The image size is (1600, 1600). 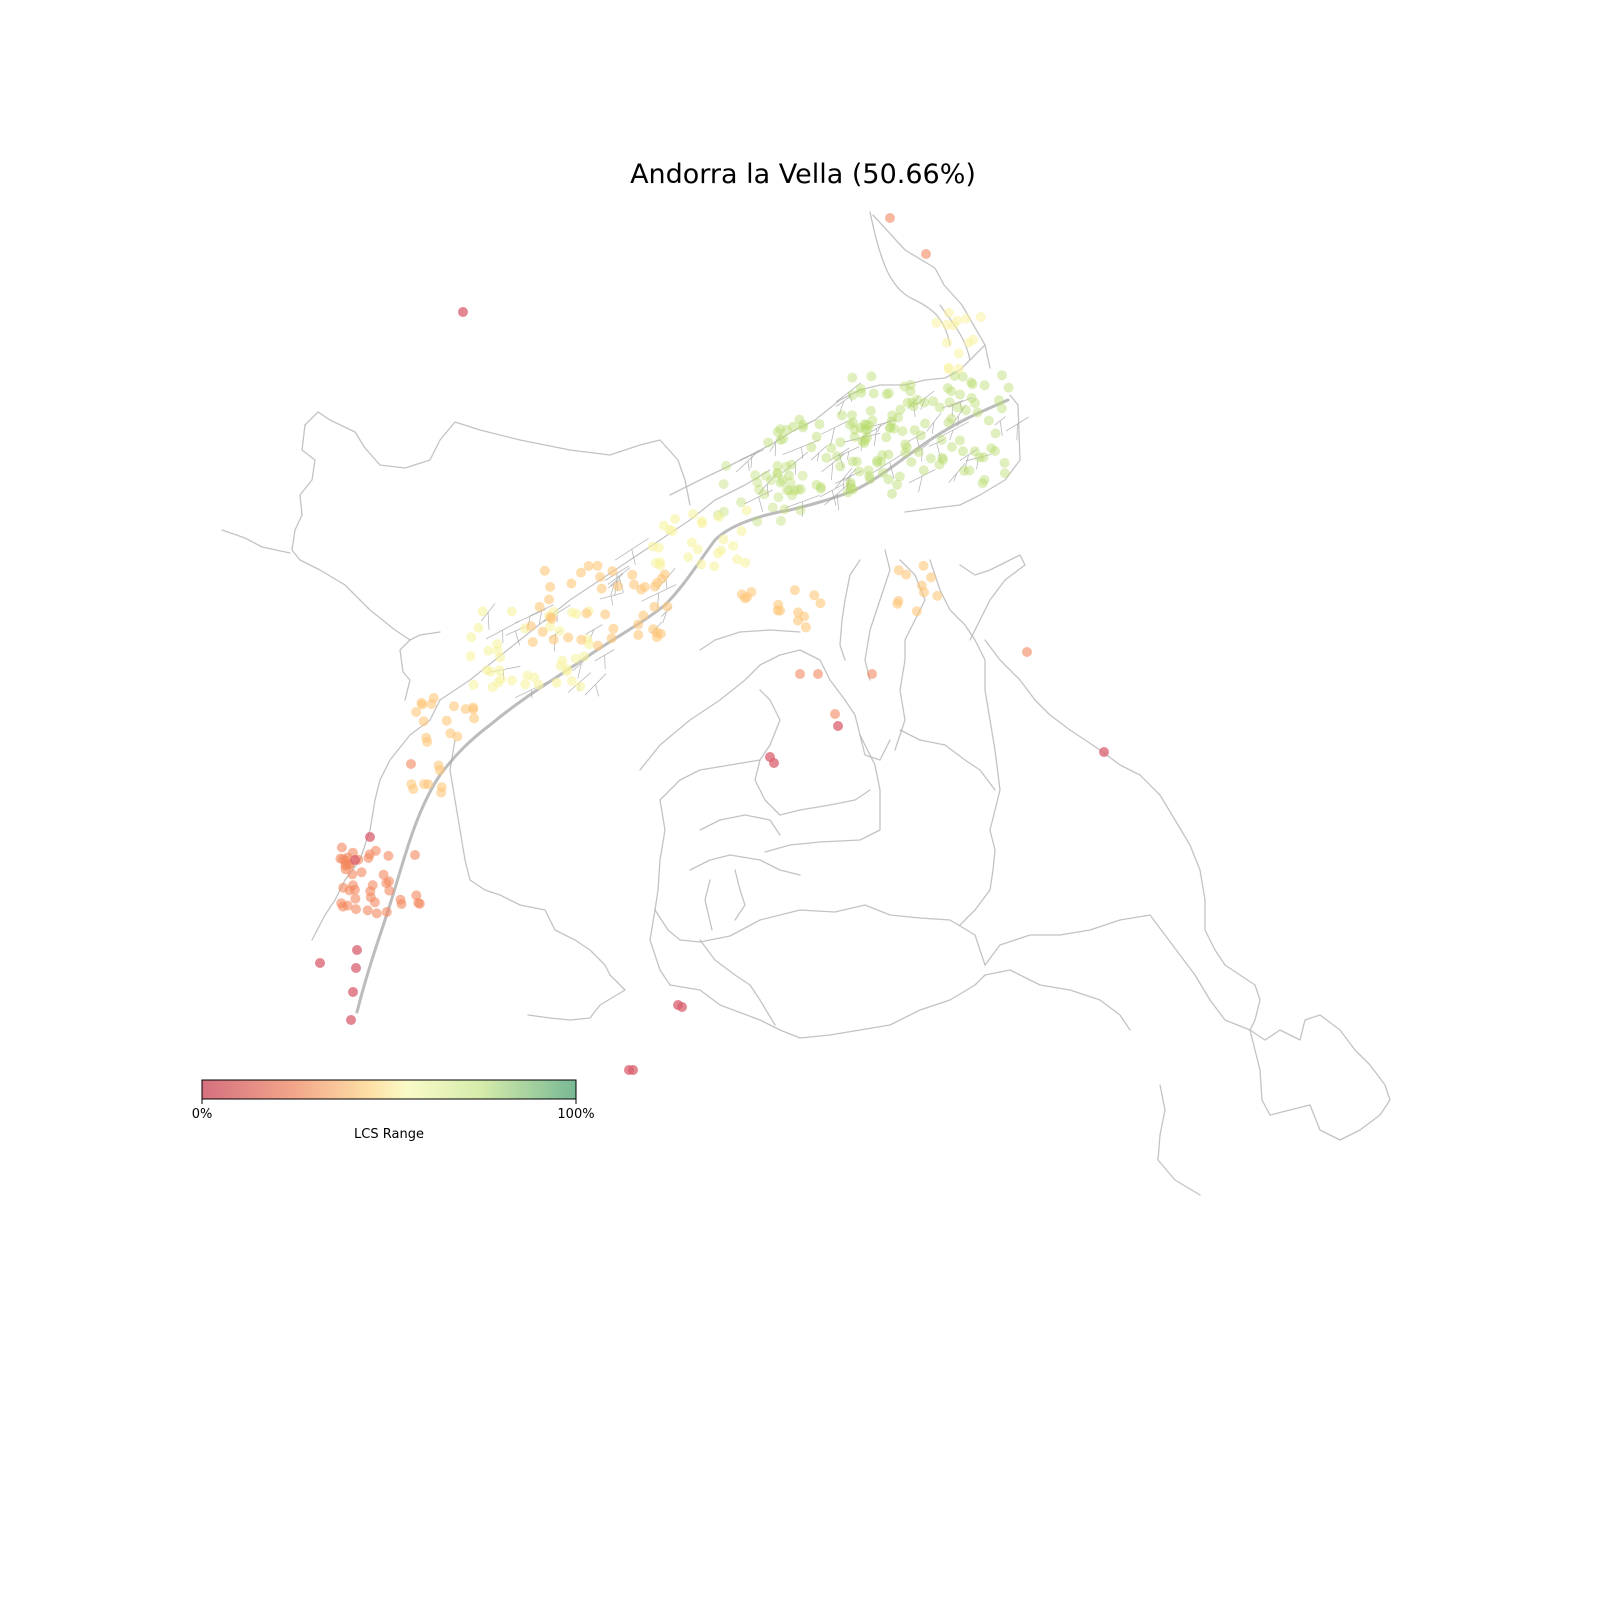 I want to click on colorbar-tick-max: 100%, so click(x=575, y=1114).